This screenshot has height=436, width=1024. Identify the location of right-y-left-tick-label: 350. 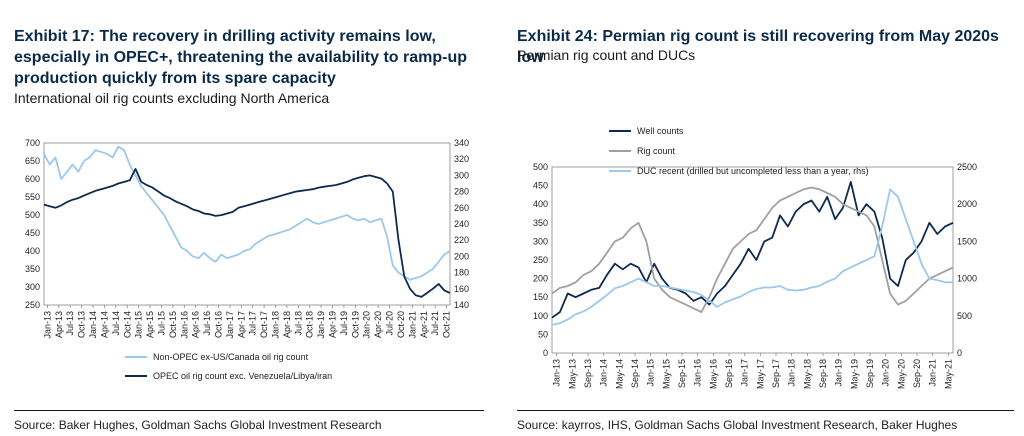
(540, 223).